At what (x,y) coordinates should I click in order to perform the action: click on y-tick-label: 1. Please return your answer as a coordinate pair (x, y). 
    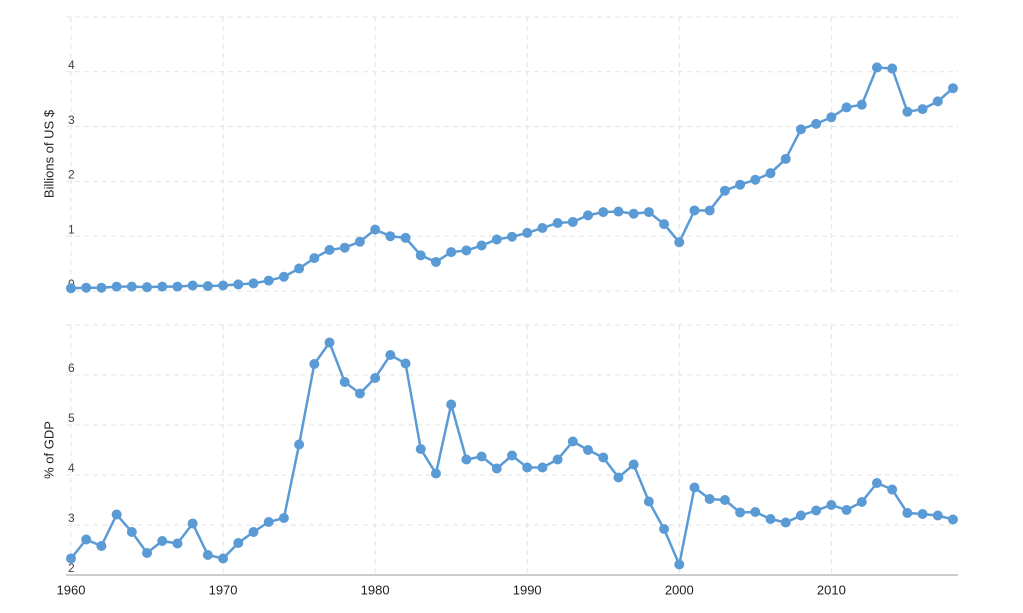
    Looking at the image, I should click on (71, 229).